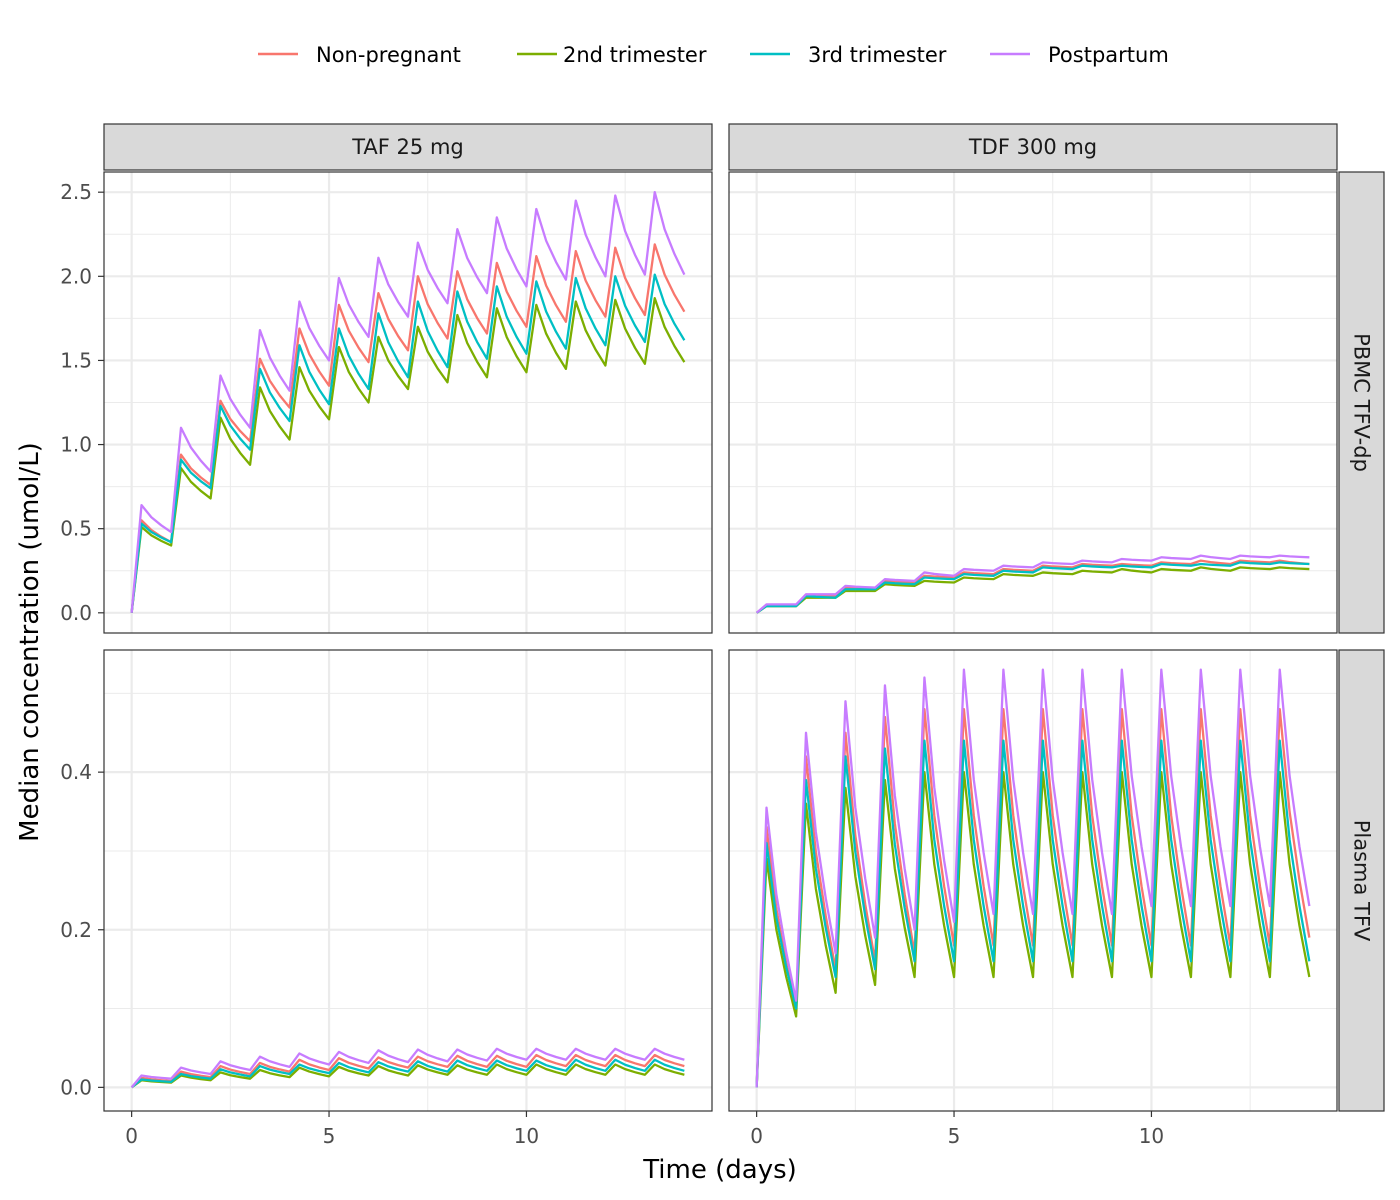  Describe the element at coordinates (388, 55) in the screenshot. I see `legend-label-non-pregnant: Non-pregnant` at that location.